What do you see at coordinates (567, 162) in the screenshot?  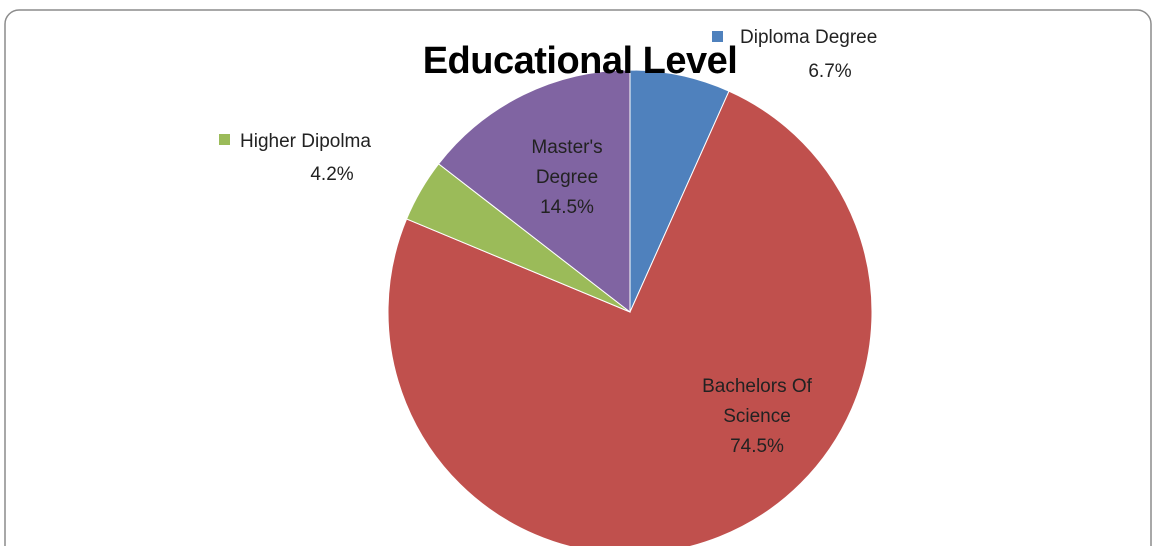 I see `slice-label: Master's Degree` at bounding box center [567, 162].